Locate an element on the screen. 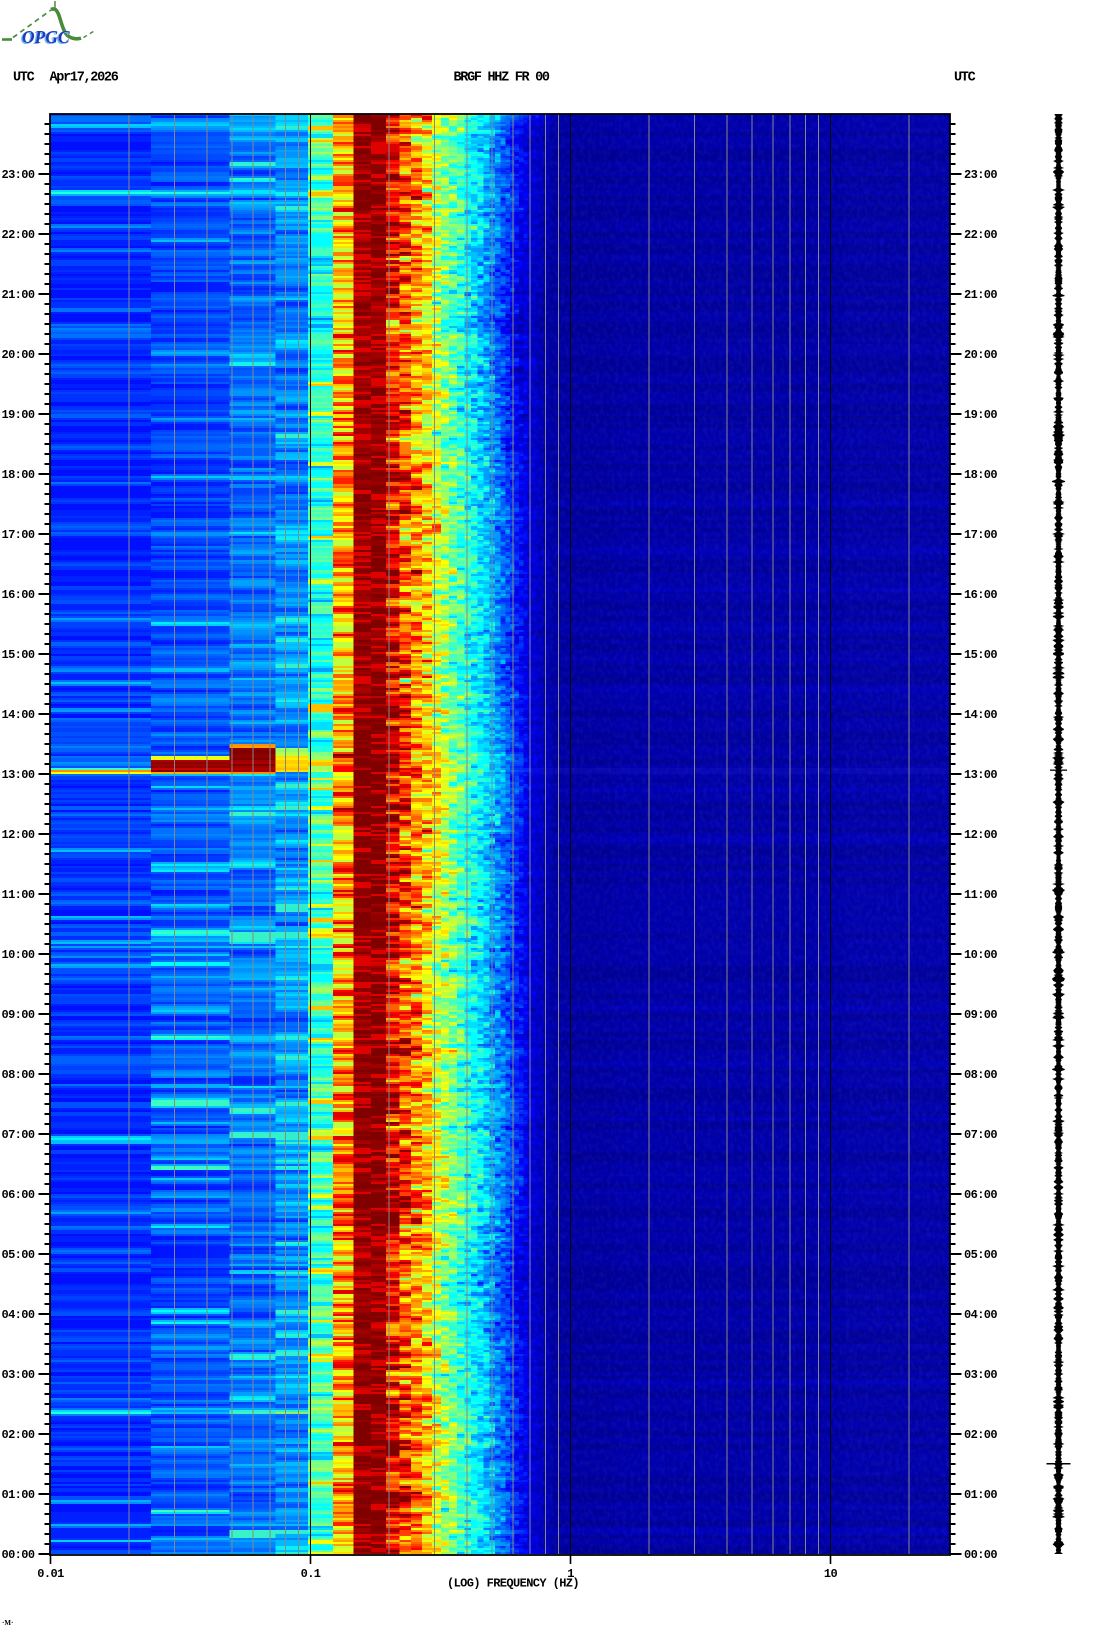  svg-text: 10 is located at coordinates (831, 1574).